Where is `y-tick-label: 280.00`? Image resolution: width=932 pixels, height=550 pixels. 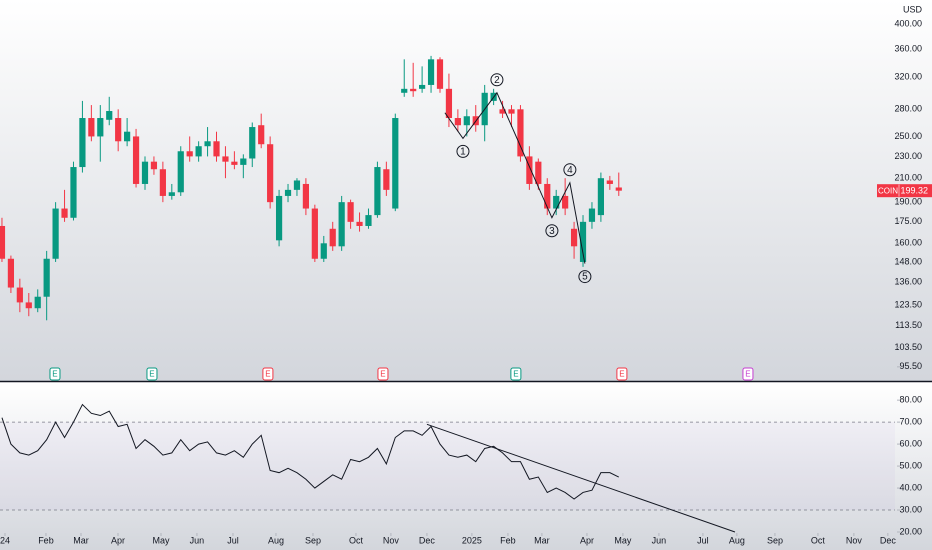 y-tick-label: 280.00 is located at coordinates (908, 109).